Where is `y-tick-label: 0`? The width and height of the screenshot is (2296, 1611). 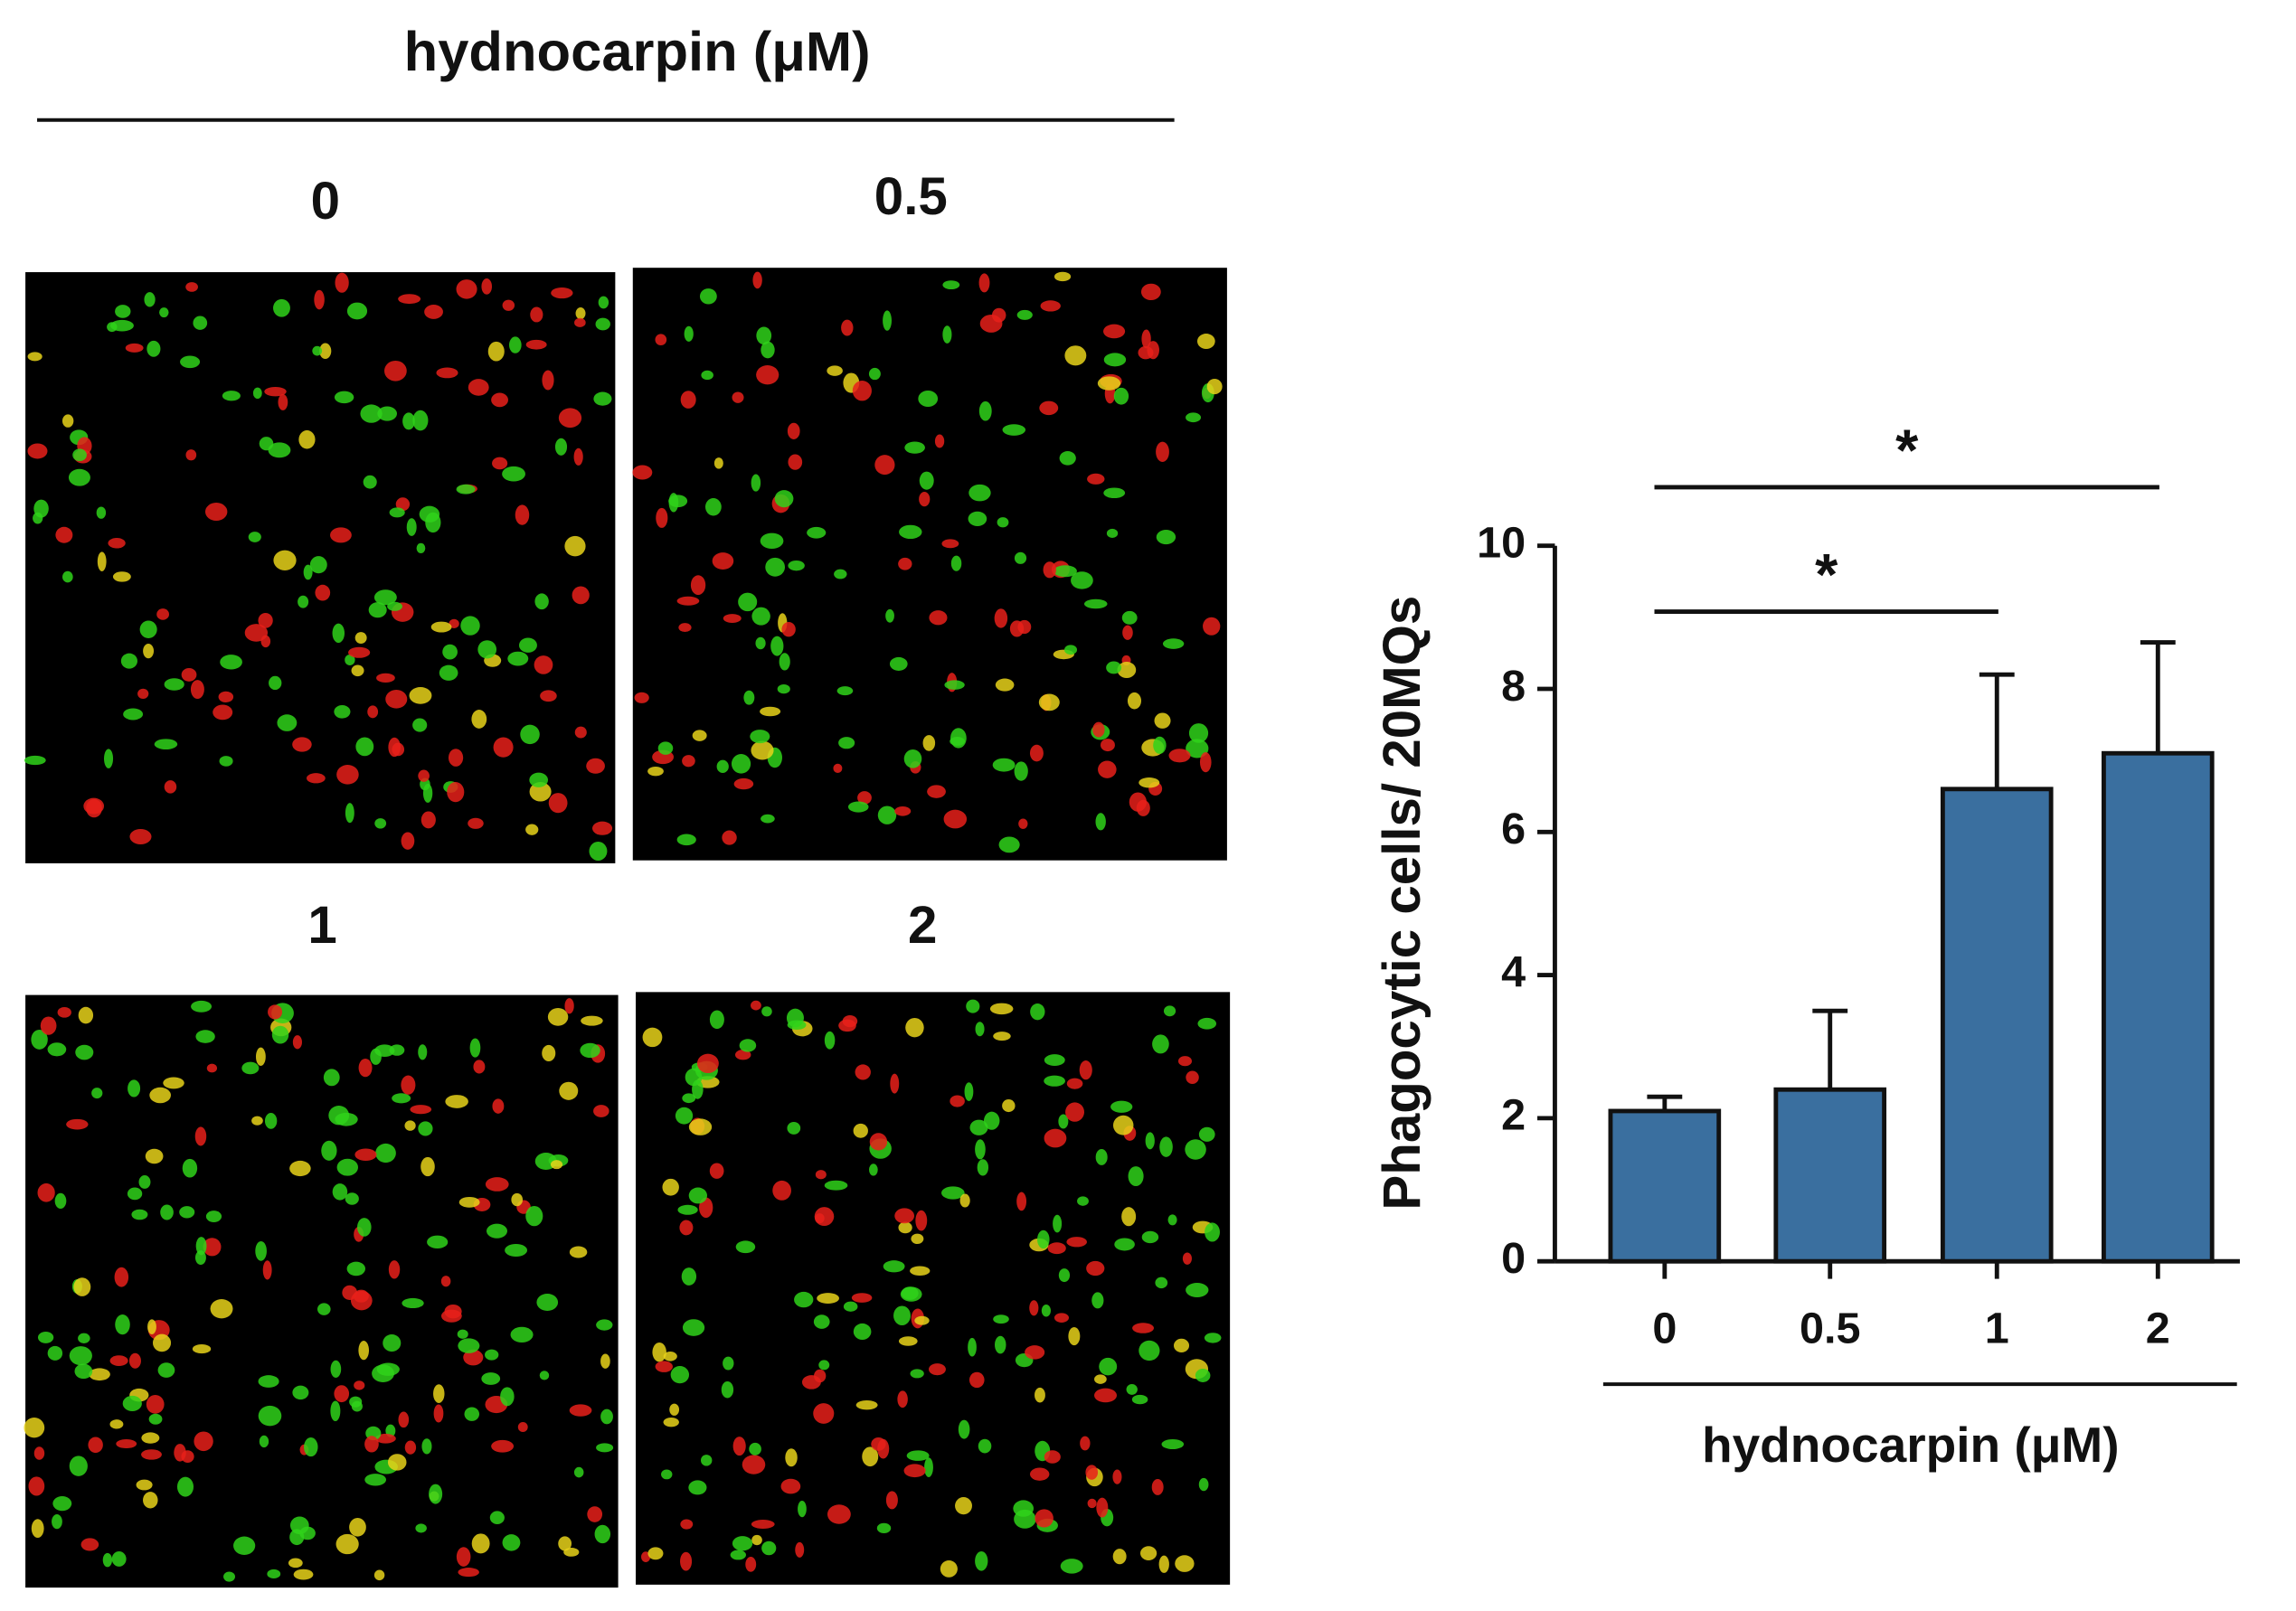
y-tick-label: 0 is located at coordinates (1514, 1258).